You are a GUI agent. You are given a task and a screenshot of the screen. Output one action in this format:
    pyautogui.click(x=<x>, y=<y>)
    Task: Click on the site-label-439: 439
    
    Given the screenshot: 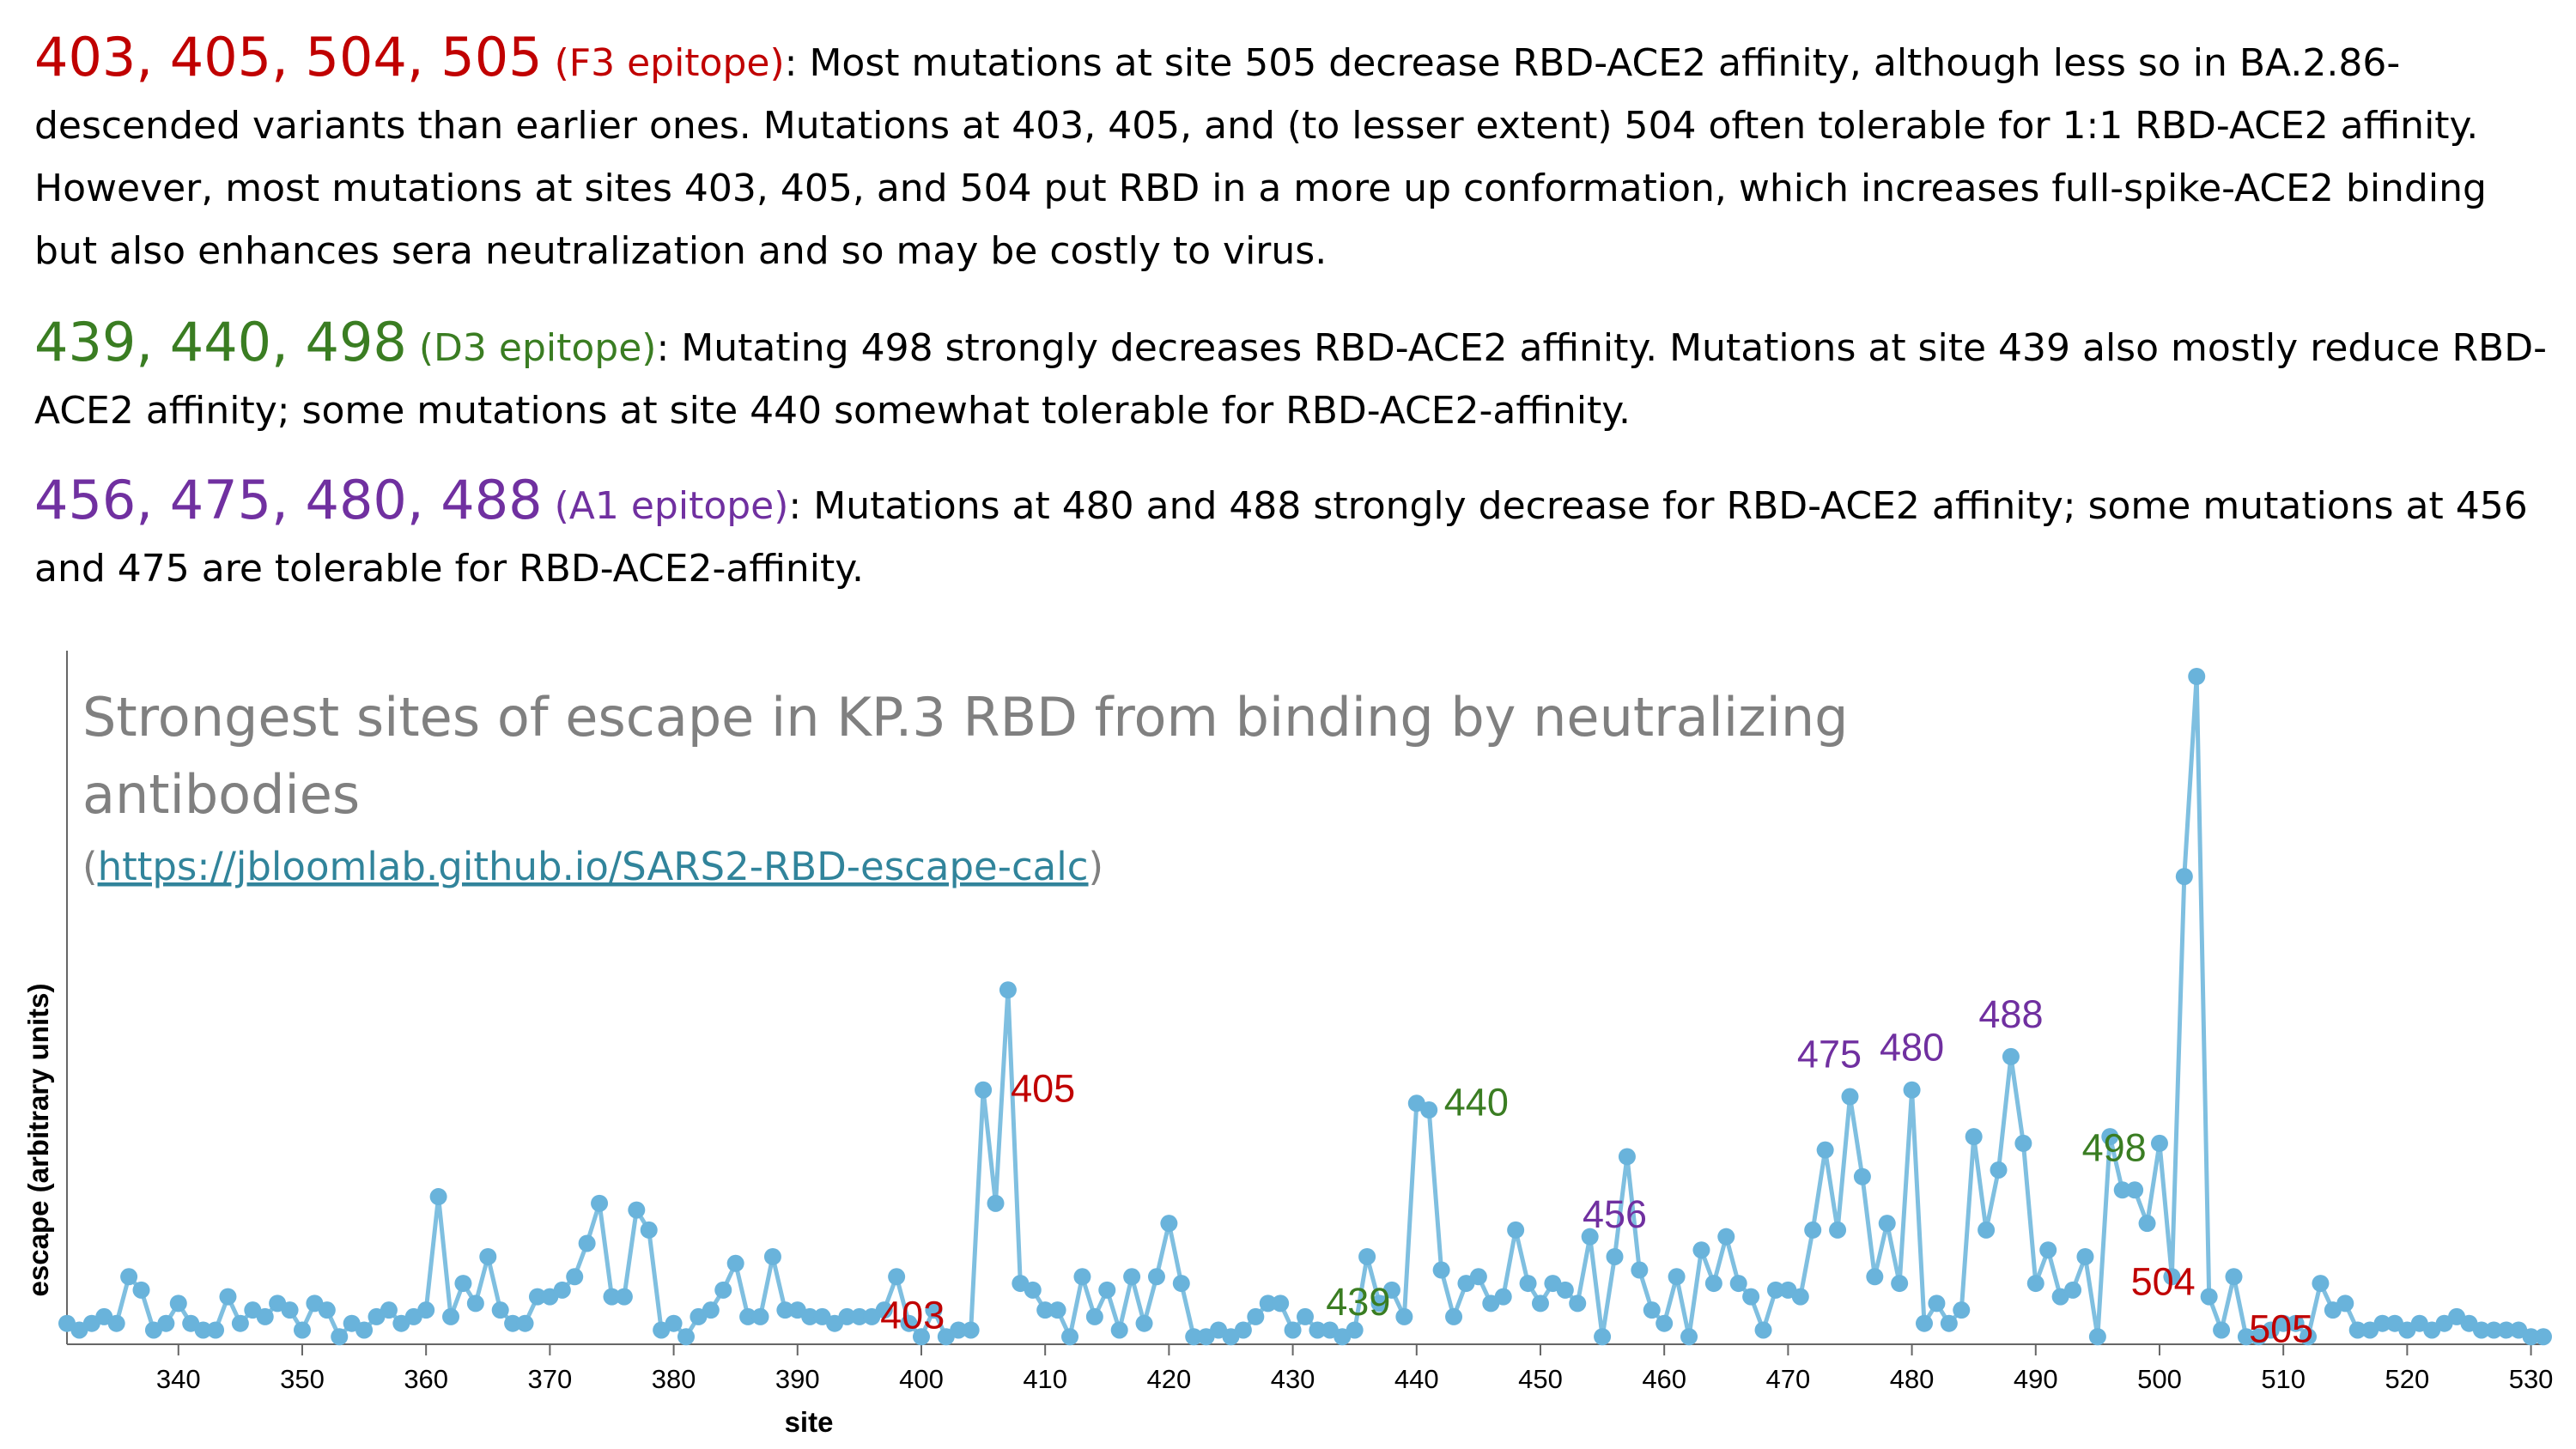 What is the action you would take?
    pyautogui.click(x=1358, y=1302)
    